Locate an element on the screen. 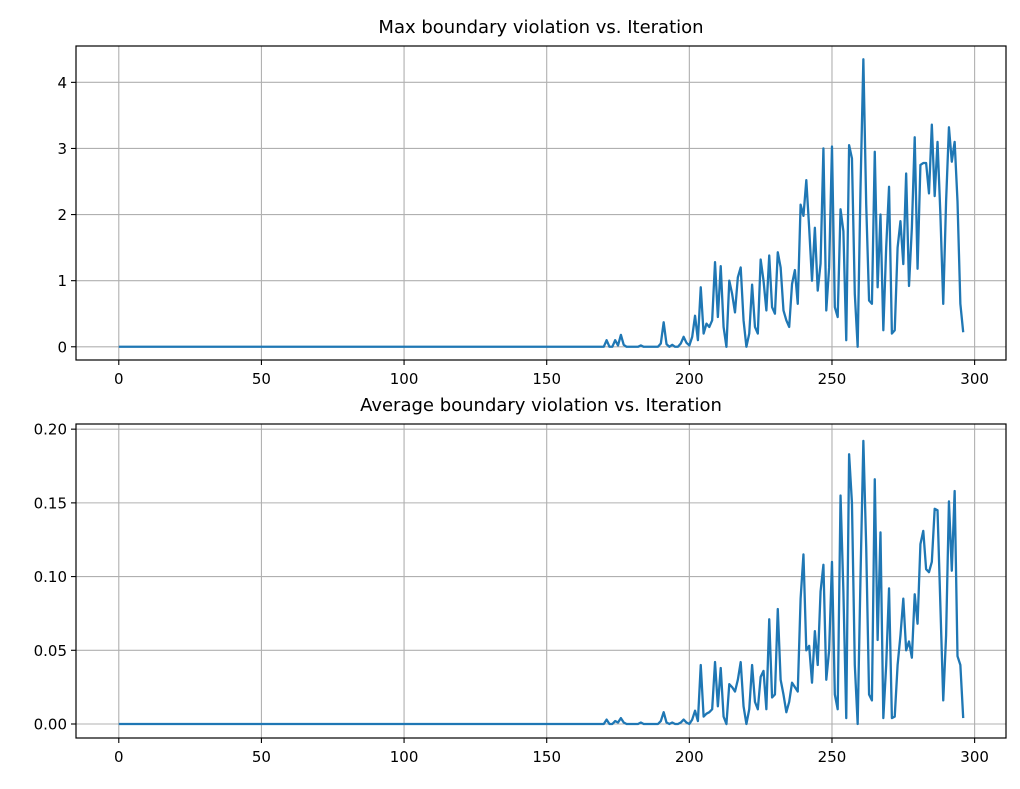 The width and height of the screenshot is (1020, 789). max-violation-y-tick-label: 1 is located at coordinates (62, 281).